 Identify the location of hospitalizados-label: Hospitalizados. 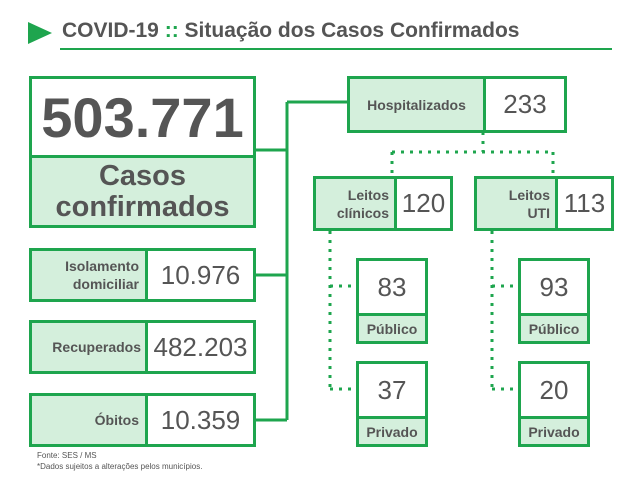
(418, 104).